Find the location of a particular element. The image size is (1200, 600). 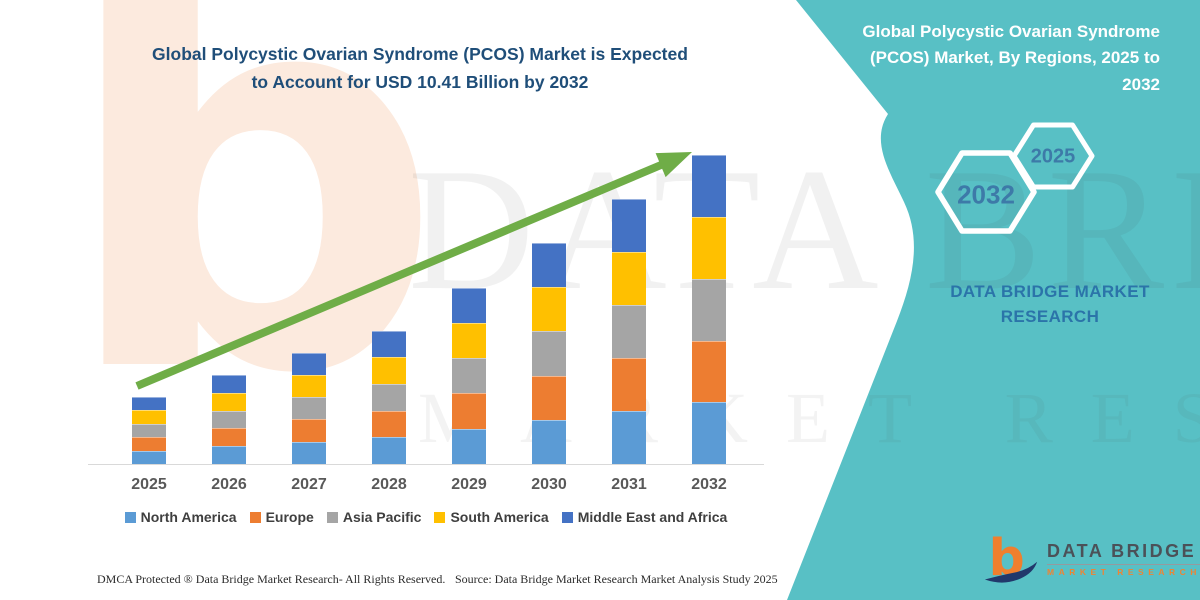

legend-label: North America is located at coordinates (188, 517).